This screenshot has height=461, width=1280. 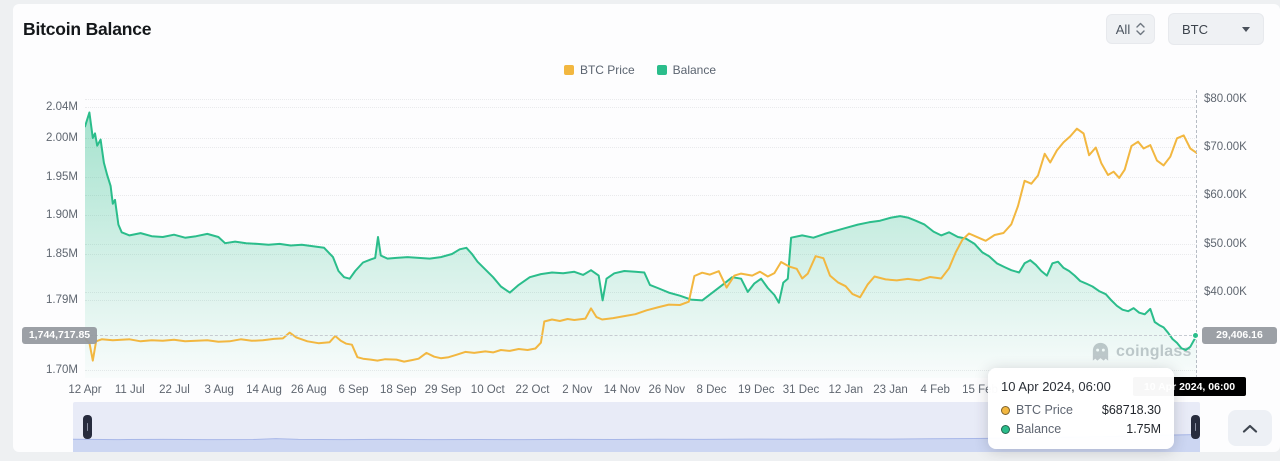 What do you see at coordinates (1056, 386) in the screenshot?
I see `tooltip-date: 10 Apr 2024, 06:00` at bounding box center [1056, 386].